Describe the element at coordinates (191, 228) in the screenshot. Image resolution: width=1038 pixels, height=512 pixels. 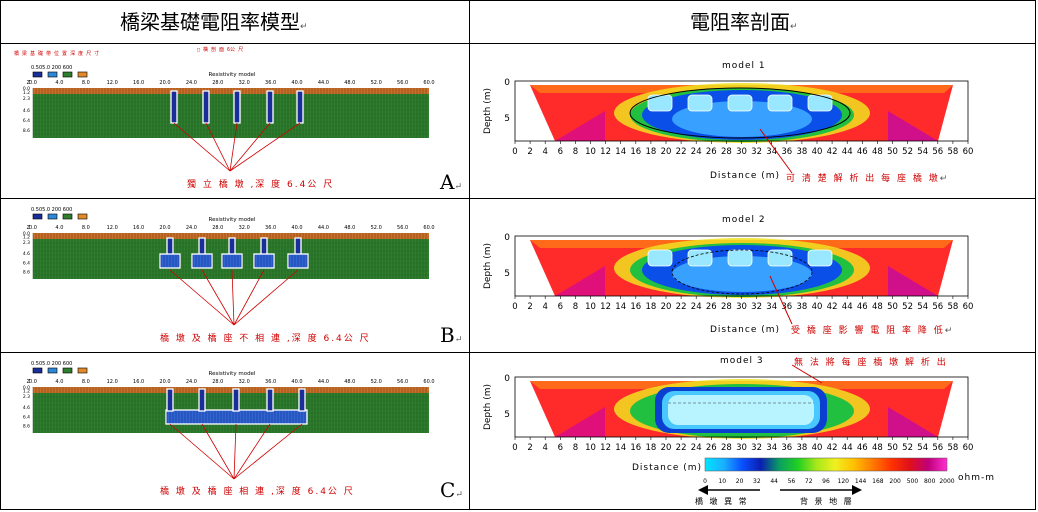
I see `x-tick-label: 24.0` at that location.